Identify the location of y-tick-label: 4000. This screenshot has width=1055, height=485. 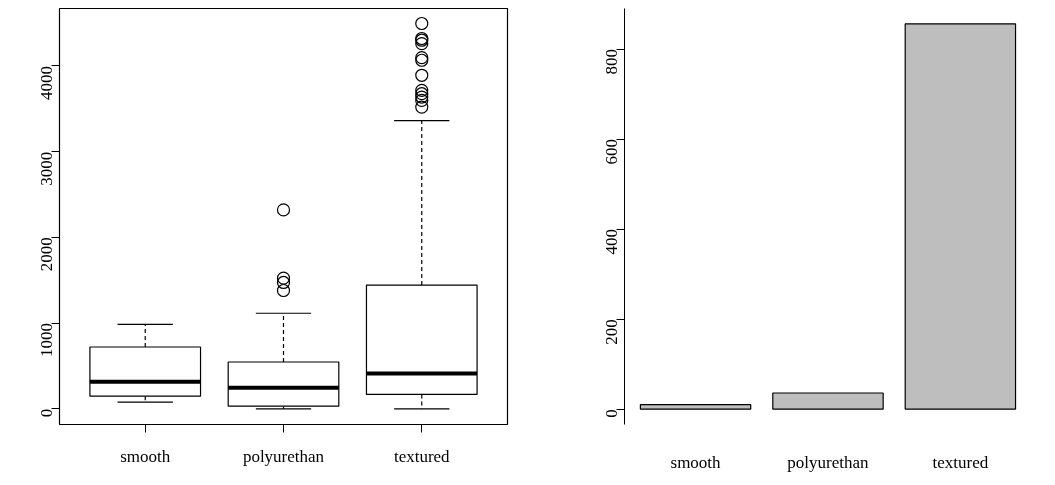
(46, 82).